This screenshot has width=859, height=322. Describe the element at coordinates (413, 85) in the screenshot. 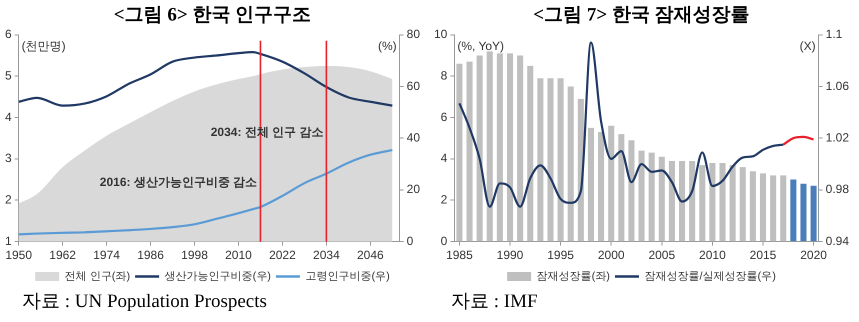

I see `y2-tick-label: 60` at that location.